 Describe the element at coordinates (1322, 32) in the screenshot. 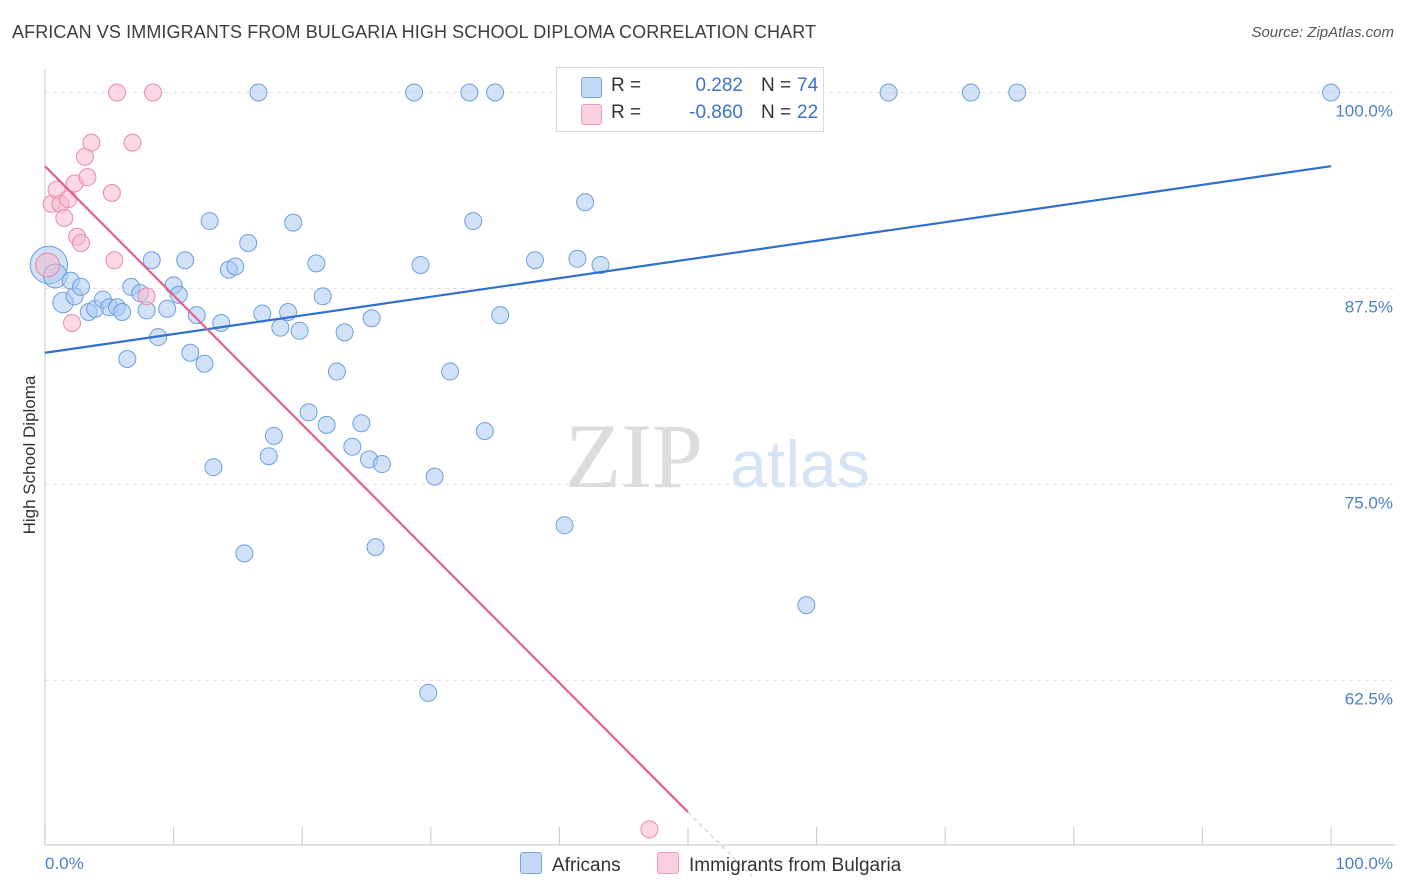

I see `source-label: Source: ZipAtlas.com` at that location.